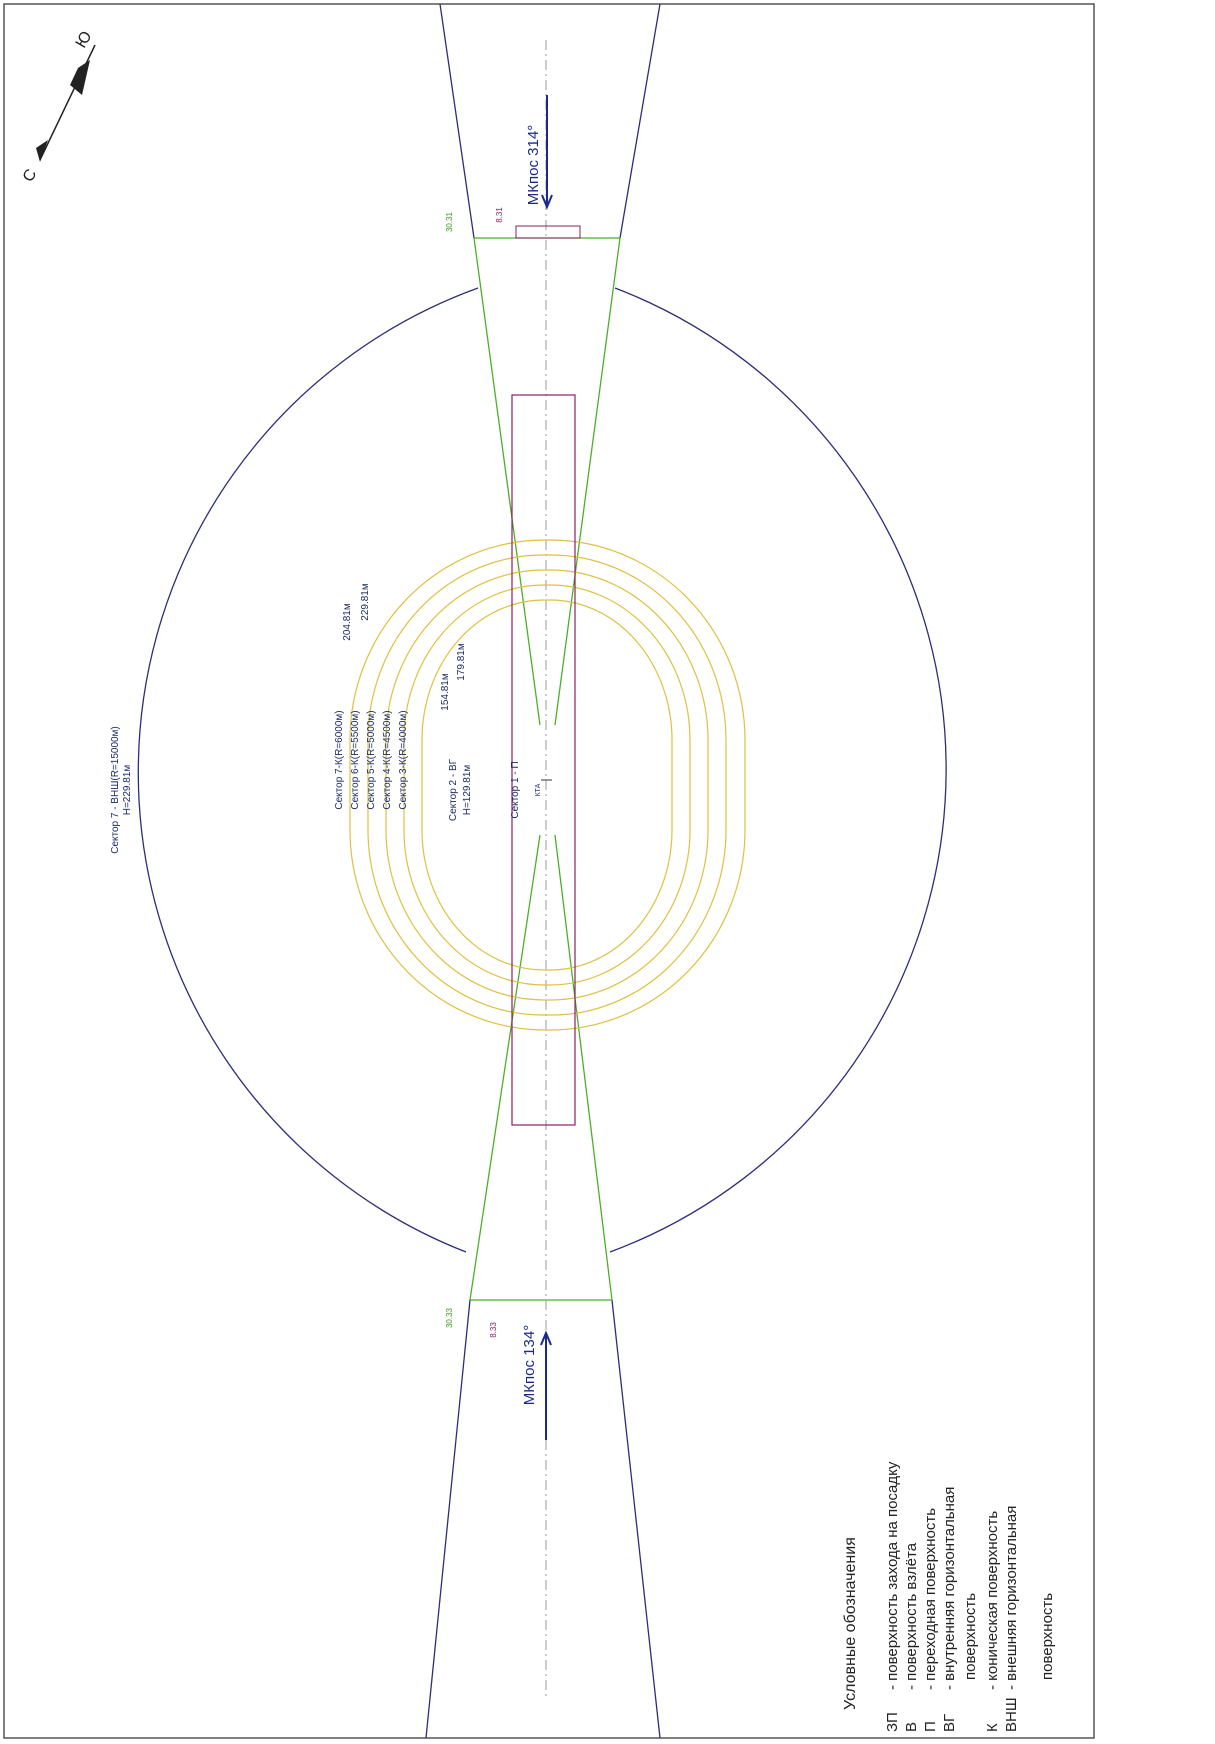  Describe the element at coordinates (387, 759) in the screenshot. I see `label: Сектор 4-К(R=4500м)` at that location.